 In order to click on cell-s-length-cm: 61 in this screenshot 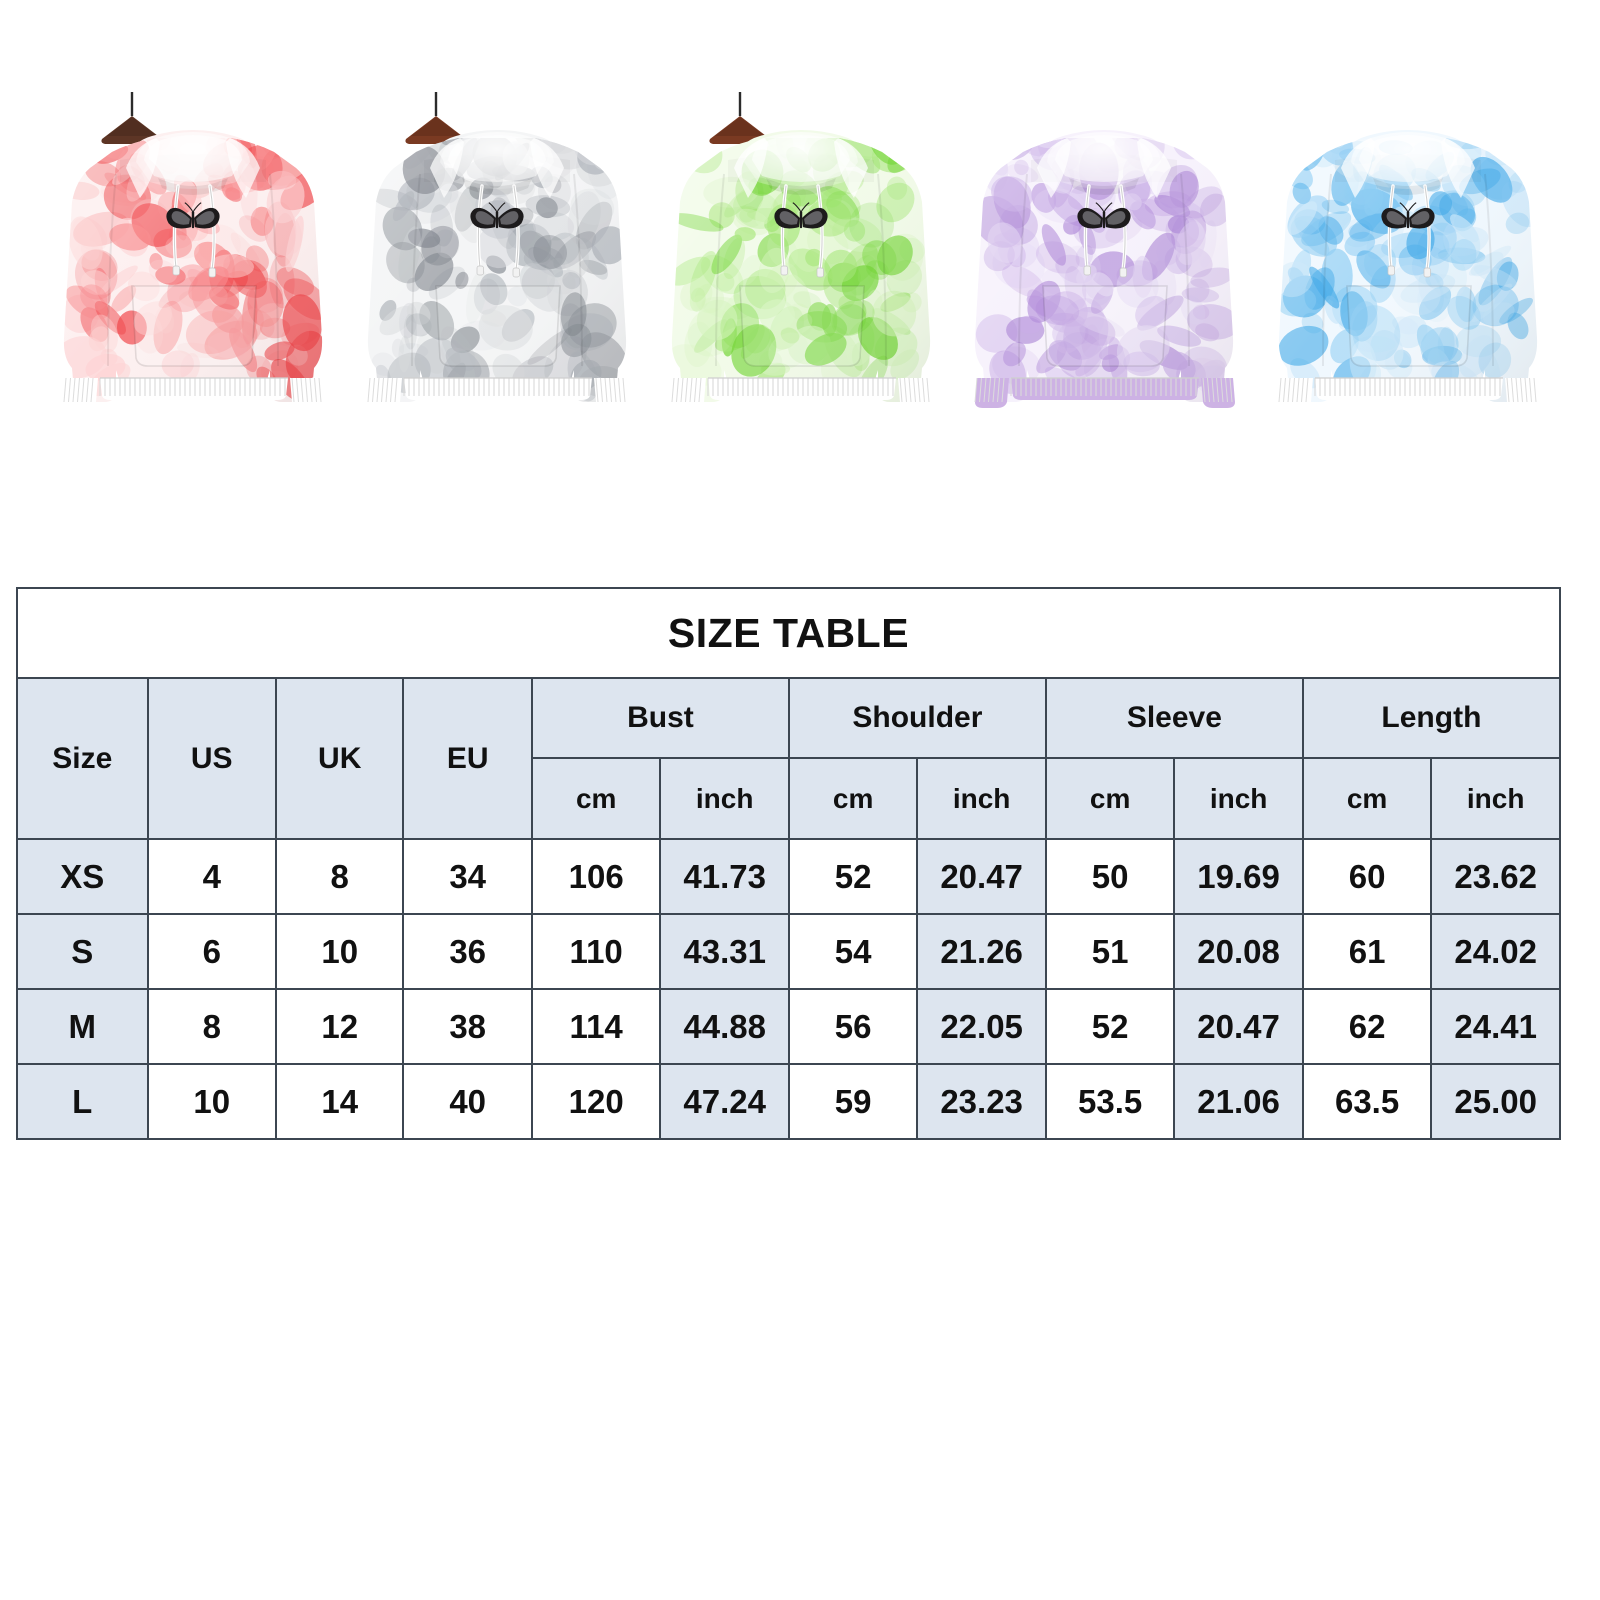, I will do `click(1367, 951)`.